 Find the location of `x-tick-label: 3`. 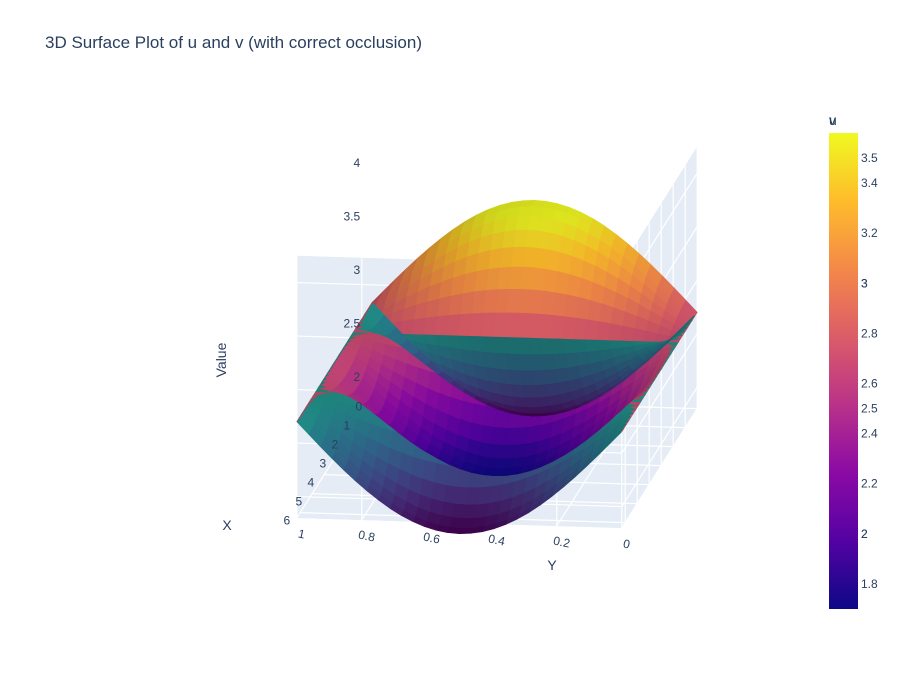

x-tick-label: 3 is located at coordinates (322, 464).